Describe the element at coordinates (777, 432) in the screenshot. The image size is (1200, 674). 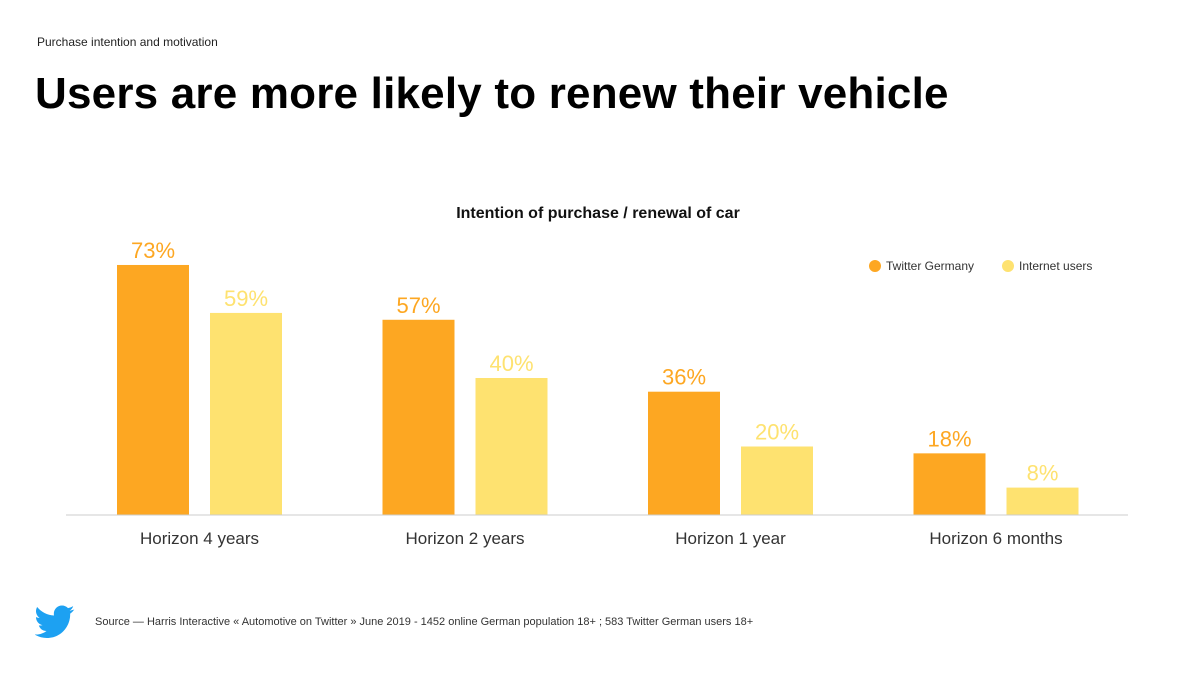
I see `value-label: 20%` at that location.